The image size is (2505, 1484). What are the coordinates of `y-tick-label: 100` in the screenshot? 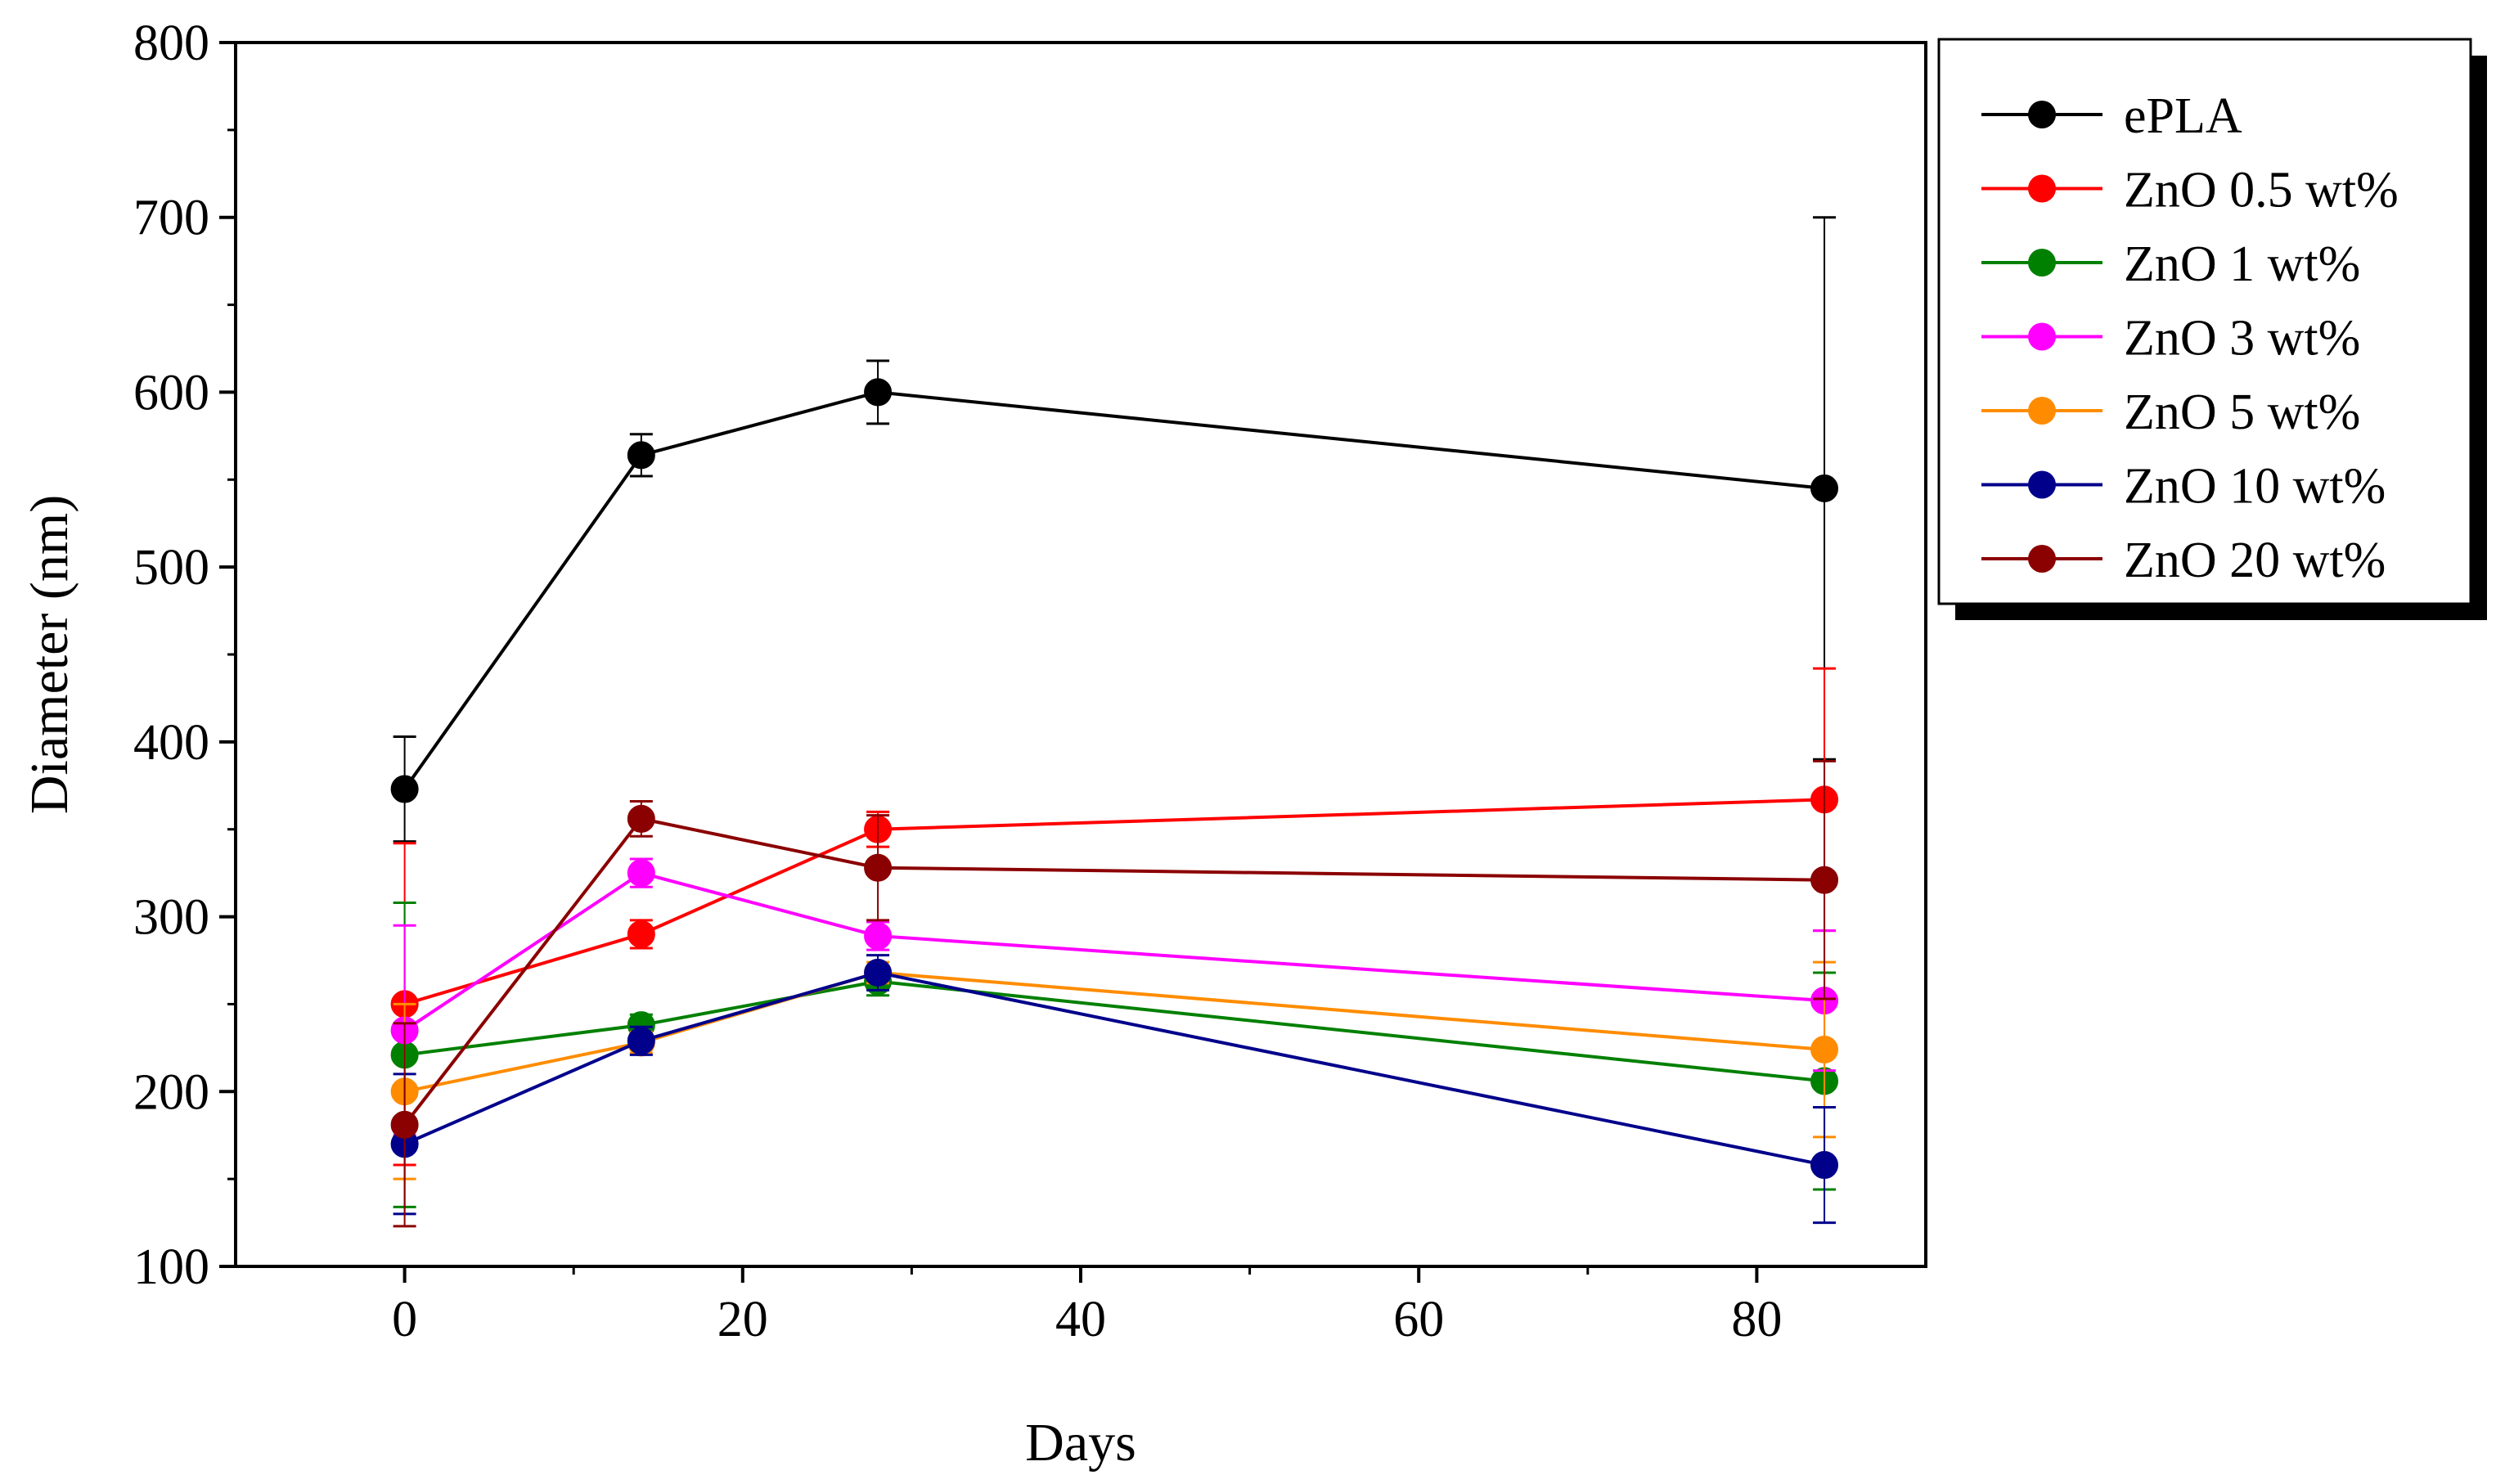 It's located at (171, 1267).